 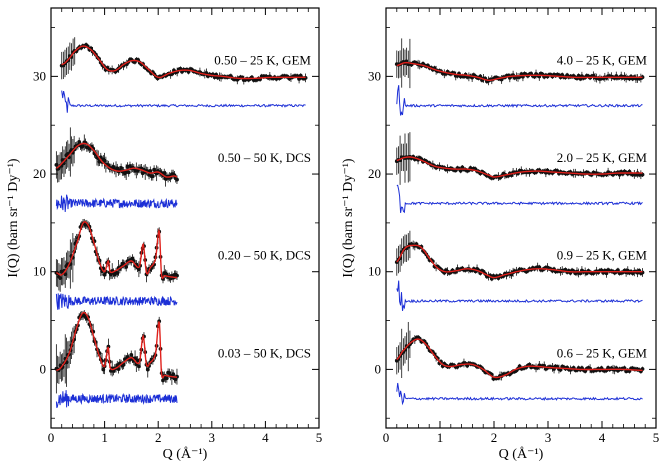 What do you see at coordinates (602, 157) in the screenshot?
I see `series-label: 2.0 – 25 K, GEM` at bounding box center [602, 157].